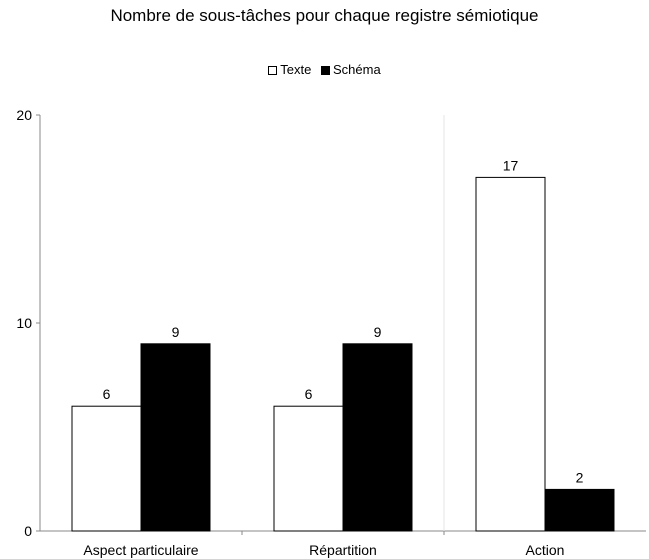  I want to click on data-label-texte-aspect-particulaire: 6, so click(107, 394).